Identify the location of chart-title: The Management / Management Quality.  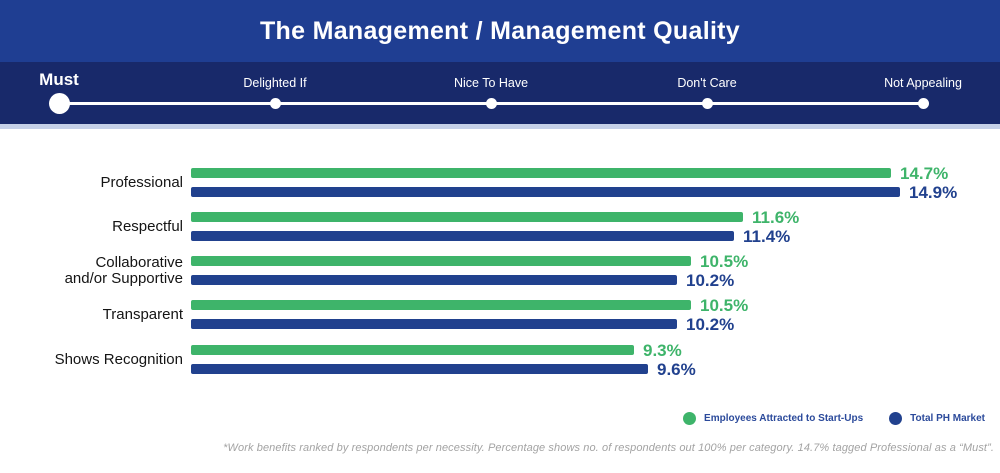
(500, 30).